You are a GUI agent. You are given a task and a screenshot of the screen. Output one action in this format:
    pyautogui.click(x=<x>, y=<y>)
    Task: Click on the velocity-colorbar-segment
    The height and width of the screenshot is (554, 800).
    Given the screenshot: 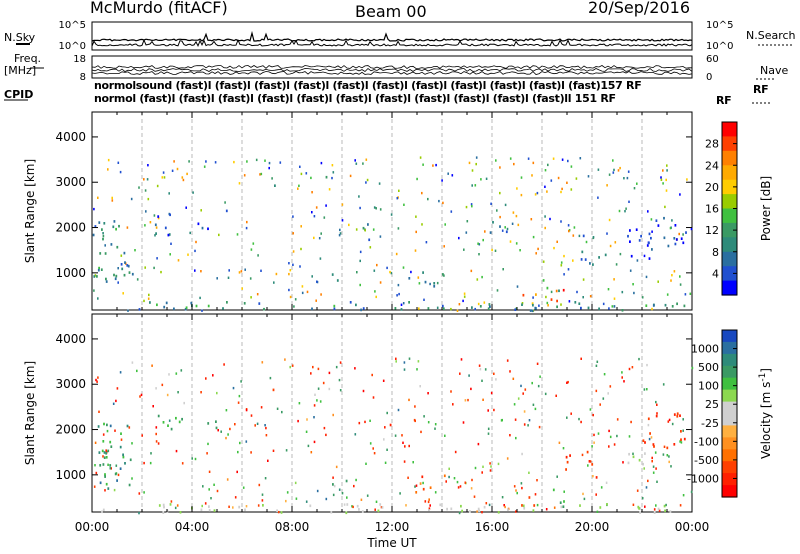 What is the action you would take?
    pyautogui.click(x=729, y=467)
    